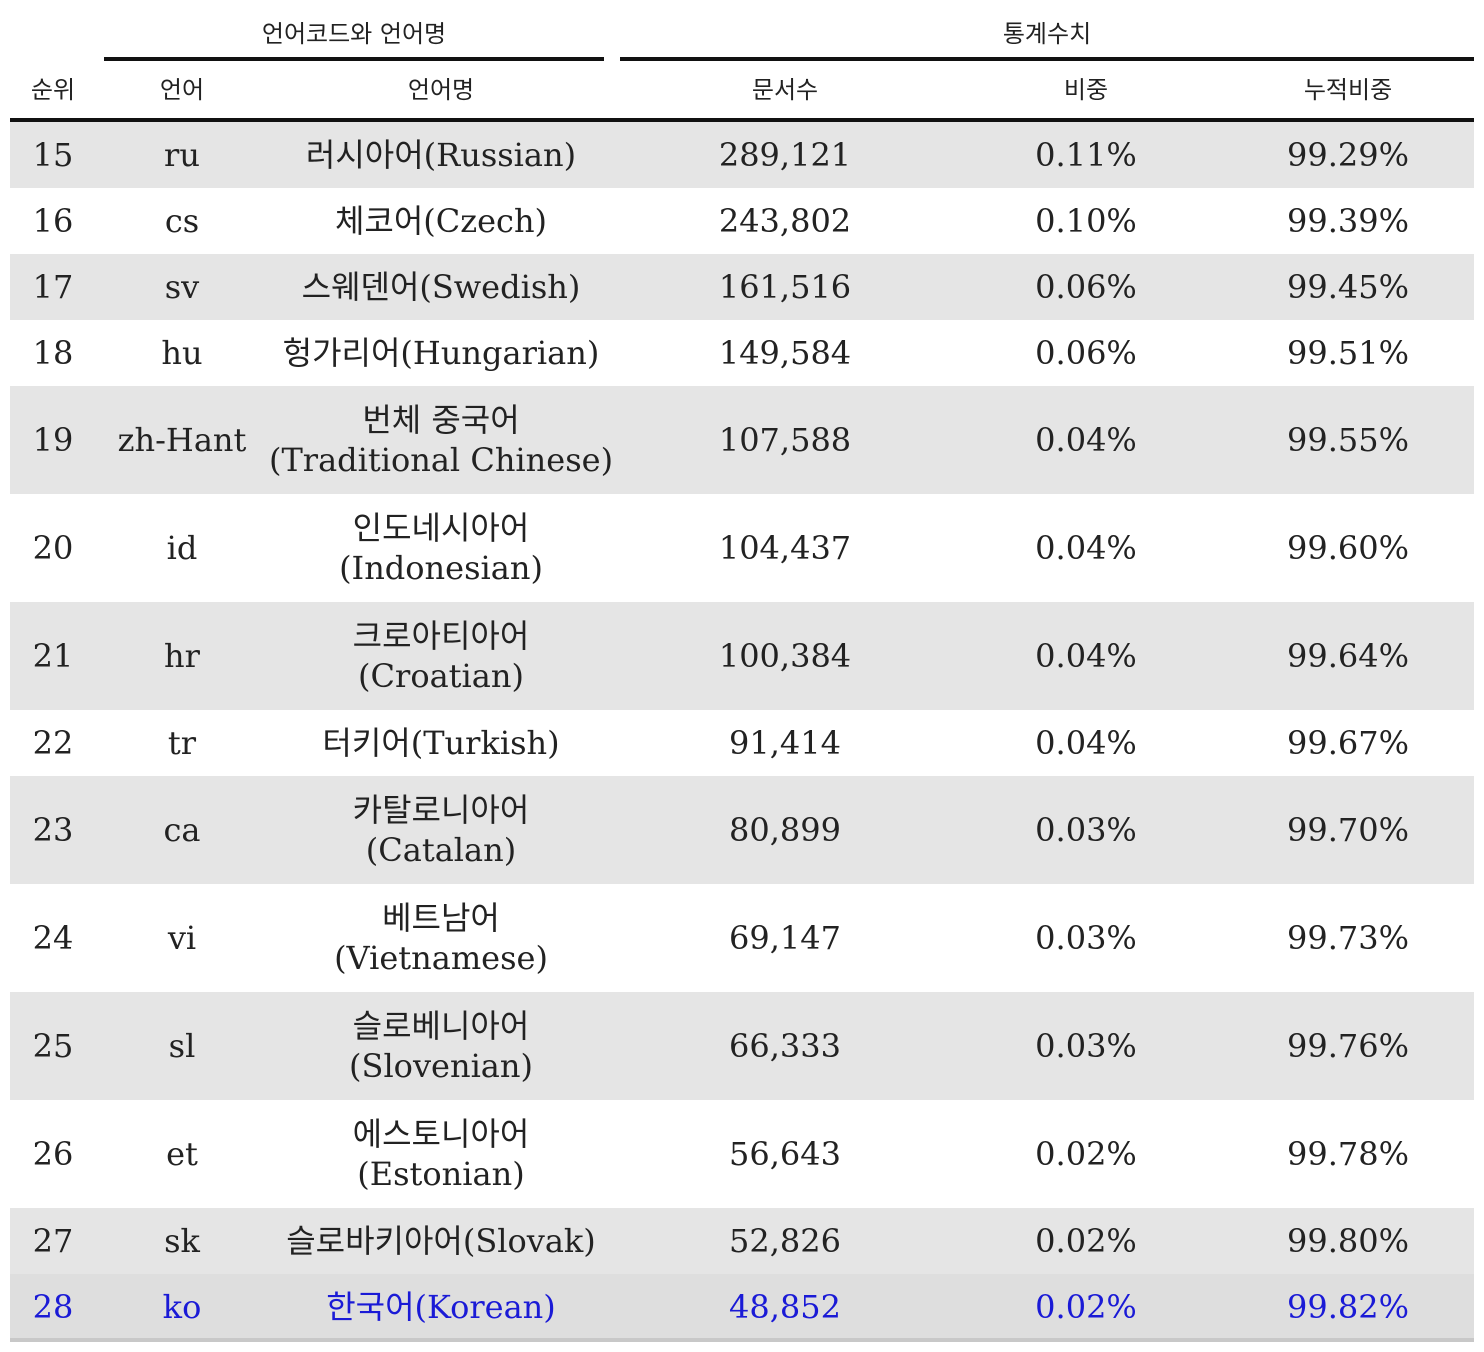 The image size is (1484, 1352). What do you see at coordinates (182, 1046) in the screenshot?
I see `cell-code: sl` at bounding box center [182, 1046].